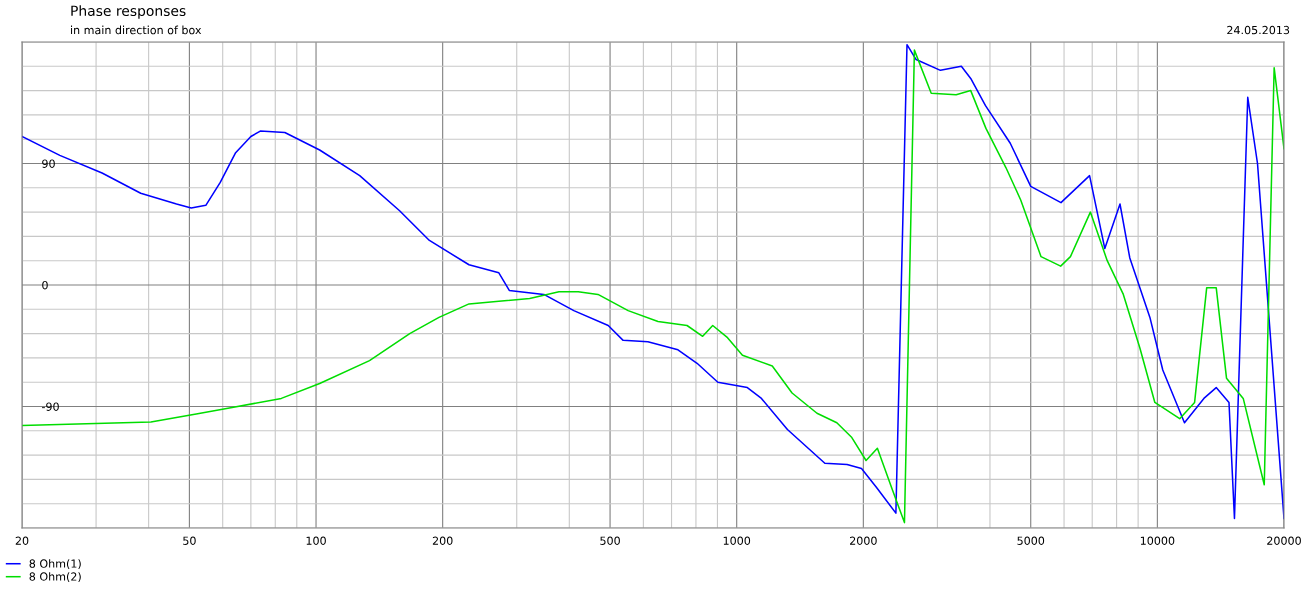 This screenshot has width=1308, height=598. Describe the element at coordinates (737, 540) in the screenshot. I see `x-tick-label: 1000` at that location.